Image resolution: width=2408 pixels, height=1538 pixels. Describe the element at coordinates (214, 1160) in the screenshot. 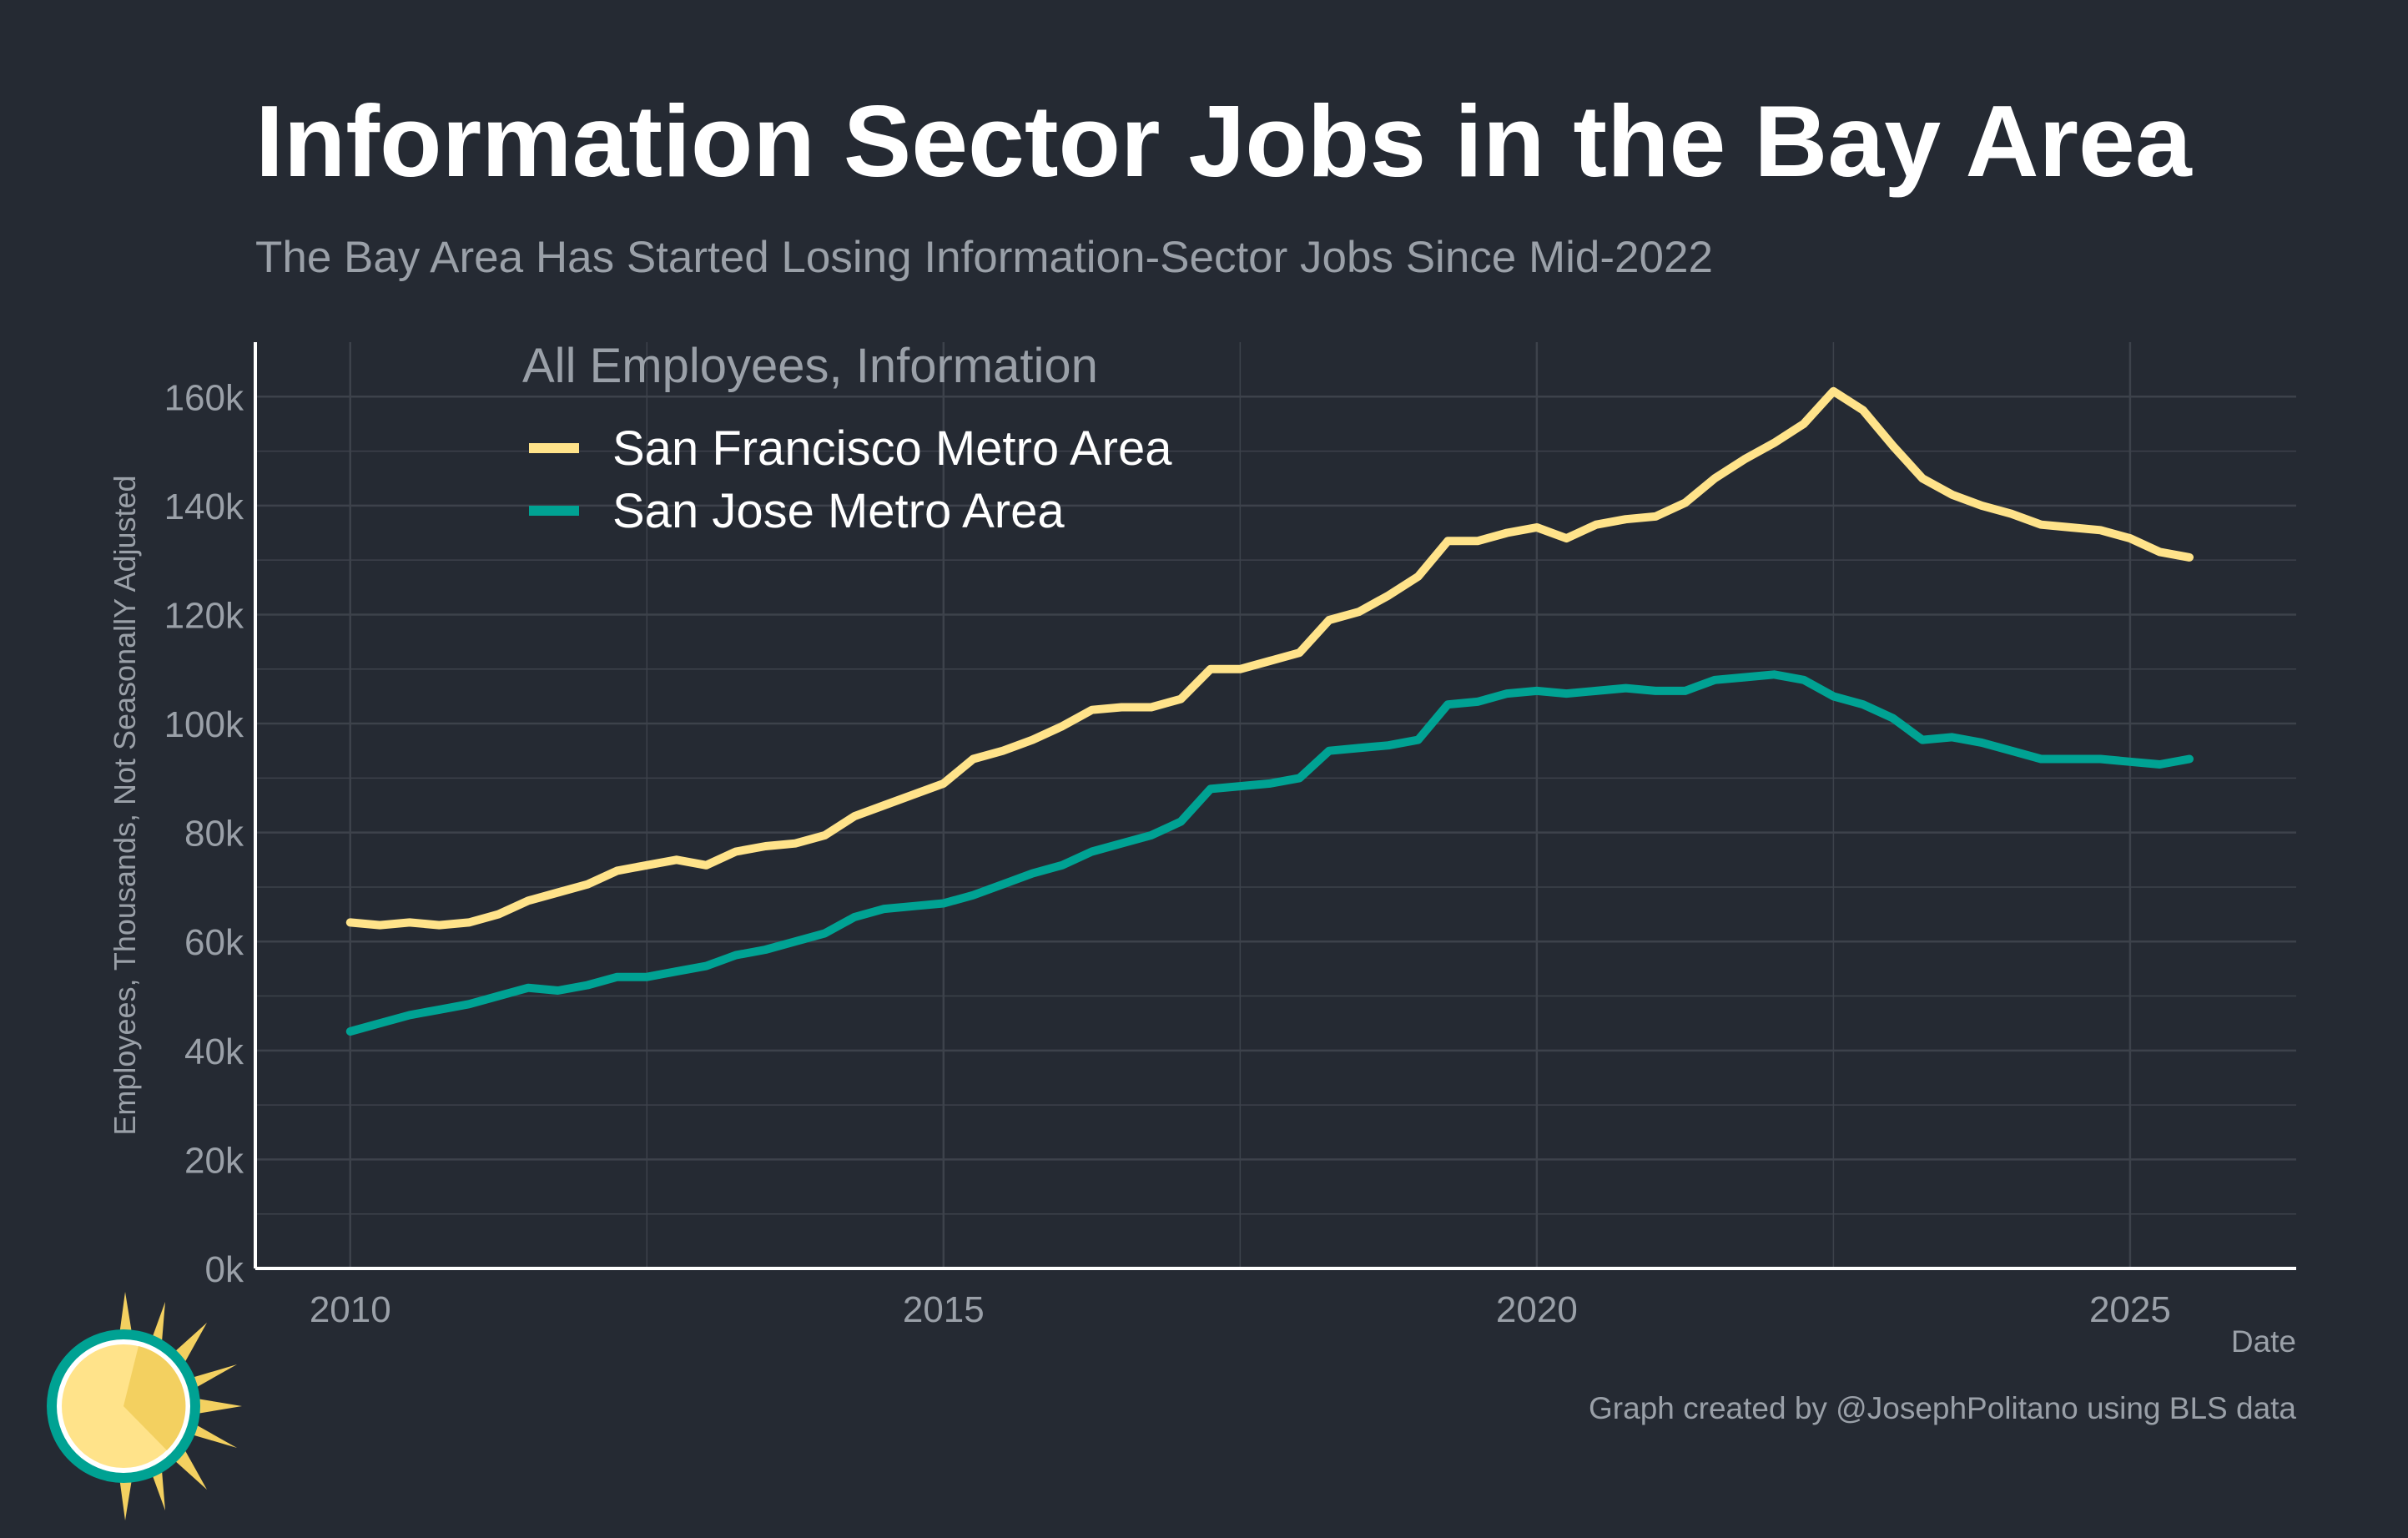

I see `y-tick-label: 20k` at that location.